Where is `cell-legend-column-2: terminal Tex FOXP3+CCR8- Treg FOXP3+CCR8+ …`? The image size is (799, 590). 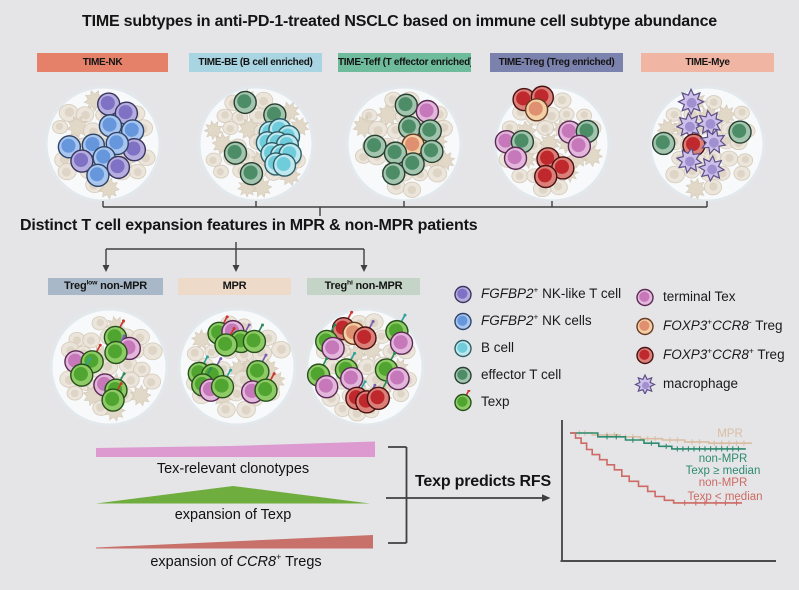 cell-legend-column-2: terminal Tex FOXP3+CCR8- Treg FOXP3+CCR8+ … is located at coordinates (709, 340).